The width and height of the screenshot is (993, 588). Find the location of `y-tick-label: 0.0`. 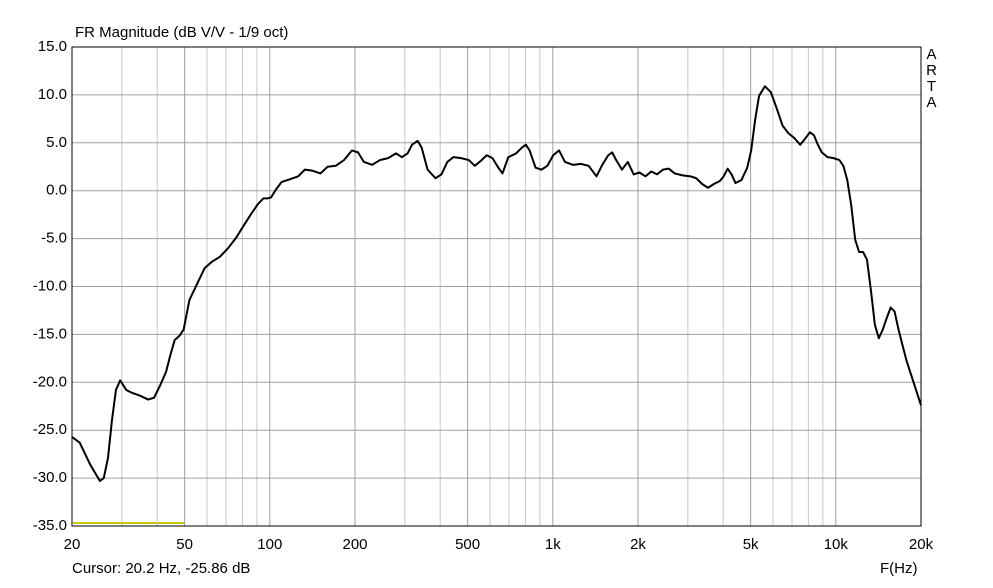

y-tick-label: 0.0 is located at coordinates (56, 190).